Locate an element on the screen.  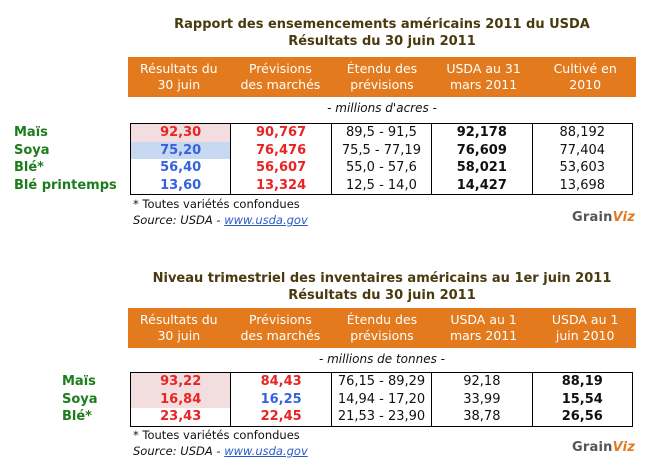
table2-row-labels: Maïs Soya Blé* is located at coordinates (56, 399).